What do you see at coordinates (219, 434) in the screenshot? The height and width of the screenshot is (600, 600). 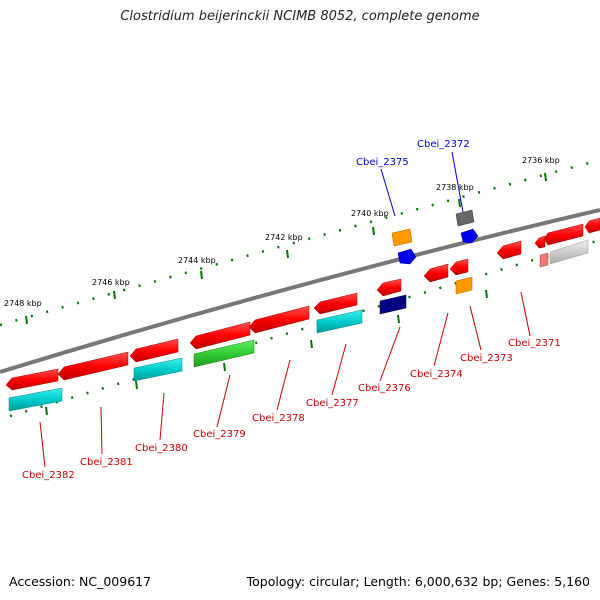 I see `gene-label-cbei-2379: Cbei_2379` at bounding box center [219, 434].